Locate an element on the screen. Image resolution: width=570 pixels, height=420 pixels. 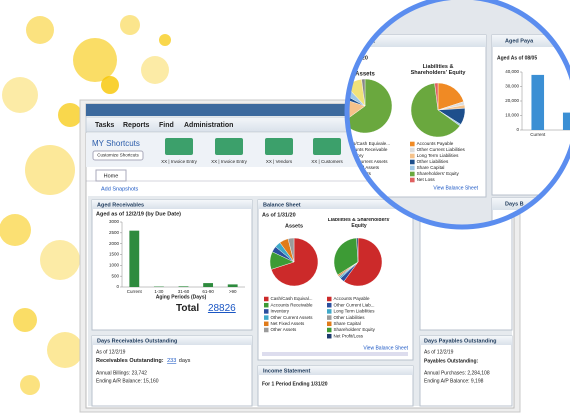
legend-label: Other Current Liabilities is located at coordinates (441, 149).